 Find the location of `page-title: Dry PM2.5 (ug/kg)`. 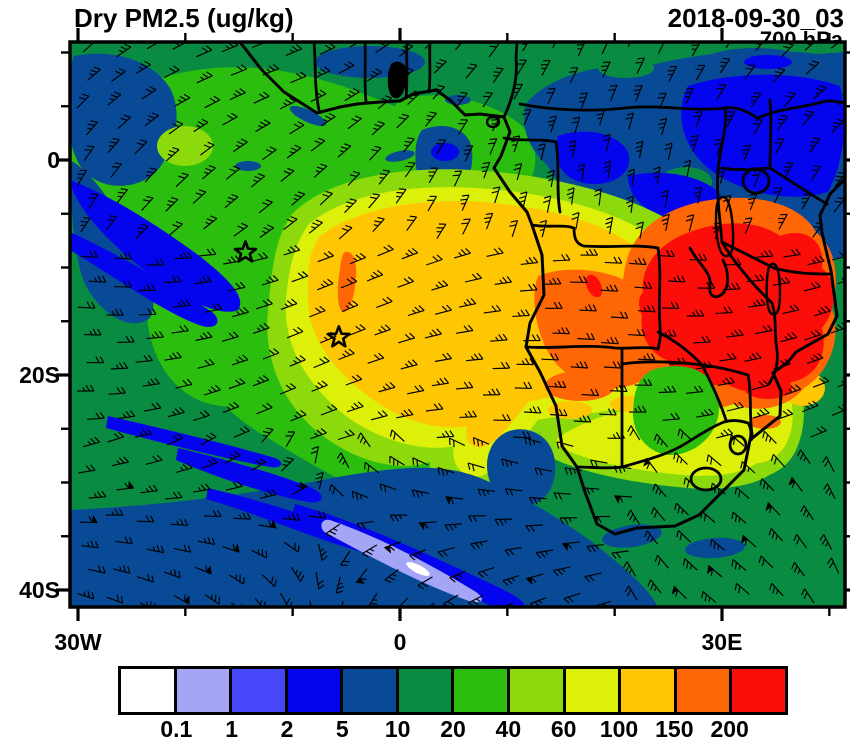

page-title: Dry PM2.5 (ug/kg) is located at coordinates (184, 18).